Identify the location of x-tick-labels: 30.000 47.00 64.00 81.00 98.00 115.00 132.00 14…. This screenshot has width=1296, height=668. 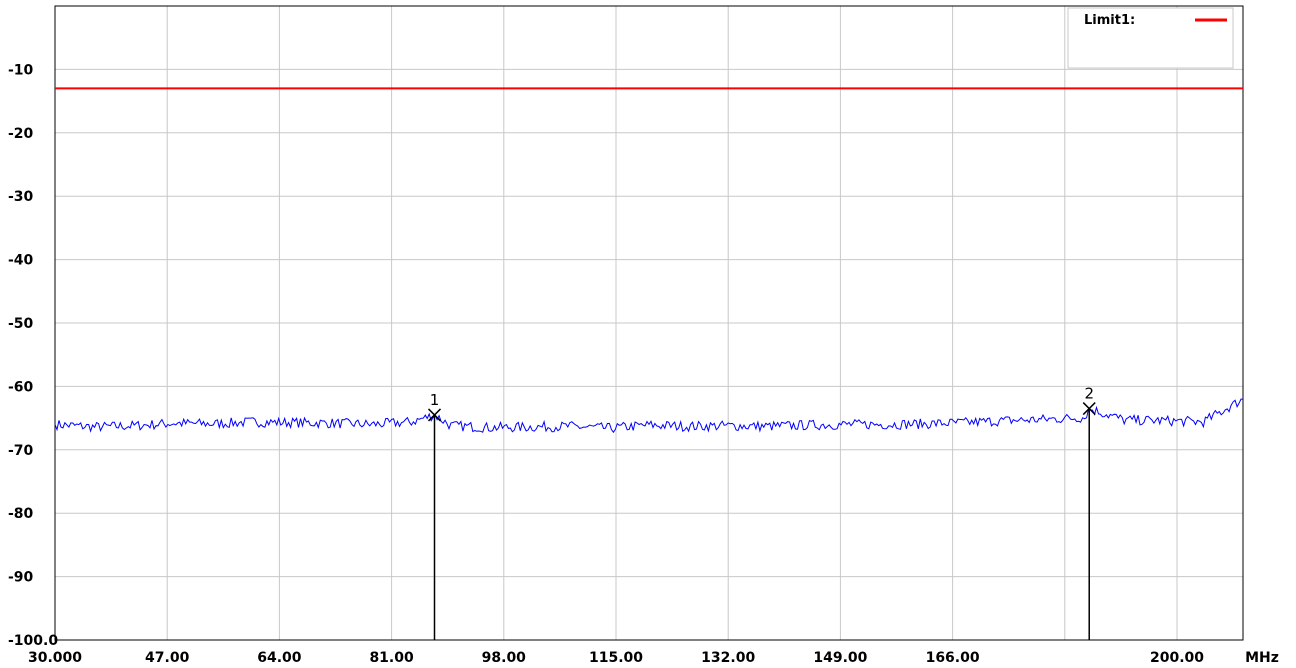
(616, 658).